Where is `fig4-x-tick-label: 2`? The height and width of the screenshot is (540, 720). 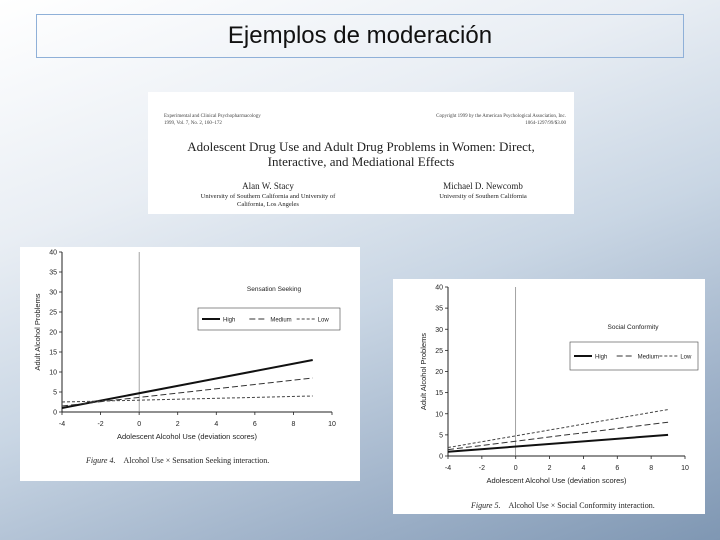 fig4-x-tick-label: 2 is located at coordinates (178, 424).